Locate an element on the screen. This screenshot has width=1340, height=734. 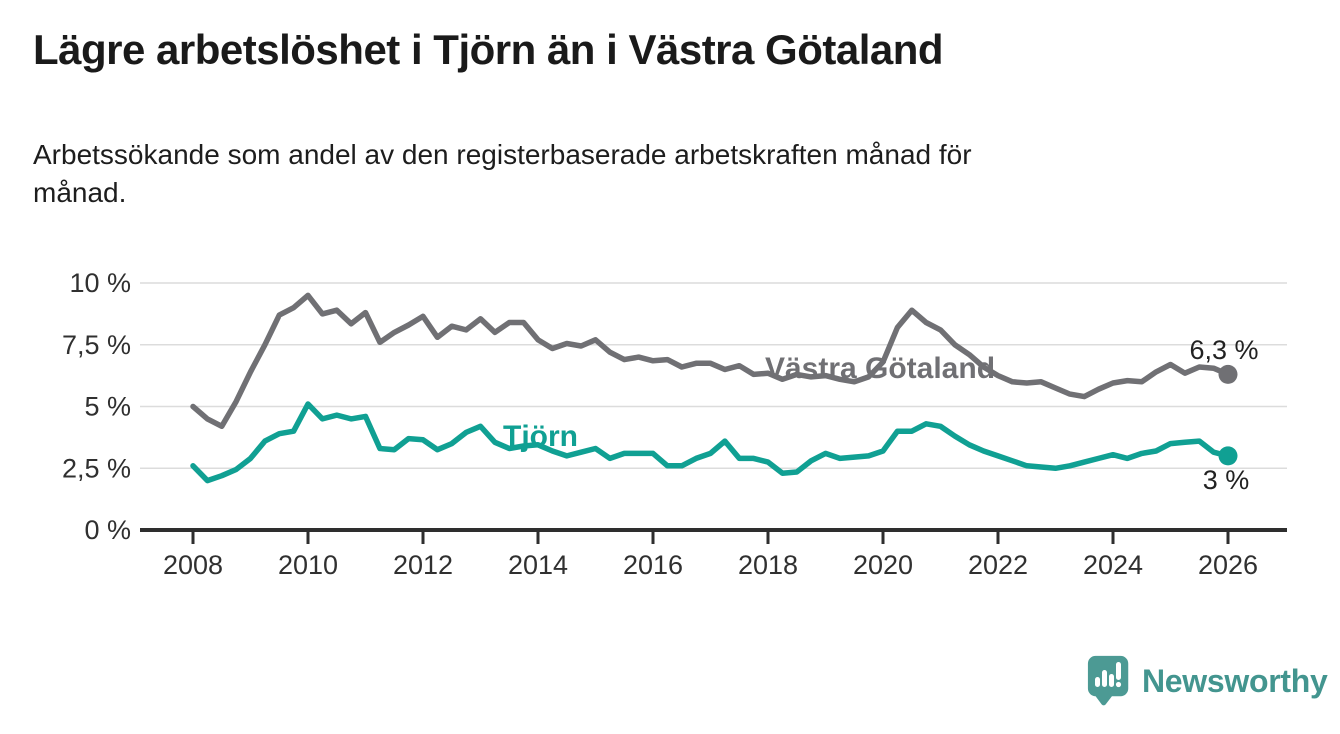
x-tick-label: 2016 is located at coordinates (653, 565).